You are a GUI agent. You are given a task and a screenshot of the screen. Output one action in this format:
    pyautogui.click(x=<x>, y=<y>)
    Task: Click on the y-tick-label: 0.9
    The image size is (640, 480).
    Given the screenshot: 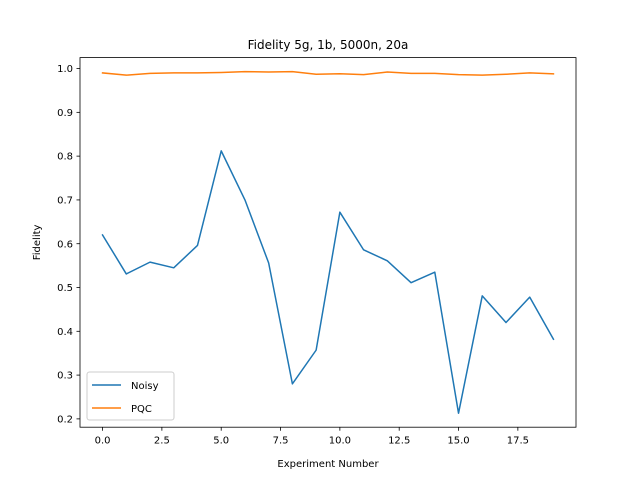 What is the action you would take?
    pyautogui.click(x=65, y=113)
    